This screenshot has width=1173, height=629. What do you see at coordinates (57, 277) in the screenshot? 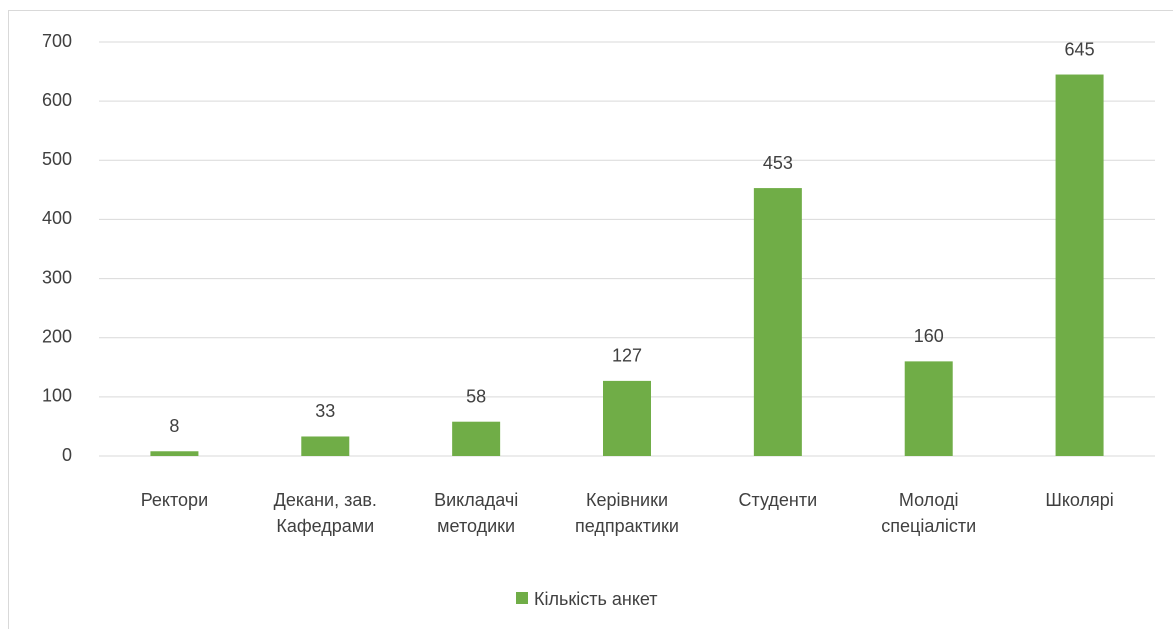
I see `y-tick-label: 300` at bounding box center [57, 277].